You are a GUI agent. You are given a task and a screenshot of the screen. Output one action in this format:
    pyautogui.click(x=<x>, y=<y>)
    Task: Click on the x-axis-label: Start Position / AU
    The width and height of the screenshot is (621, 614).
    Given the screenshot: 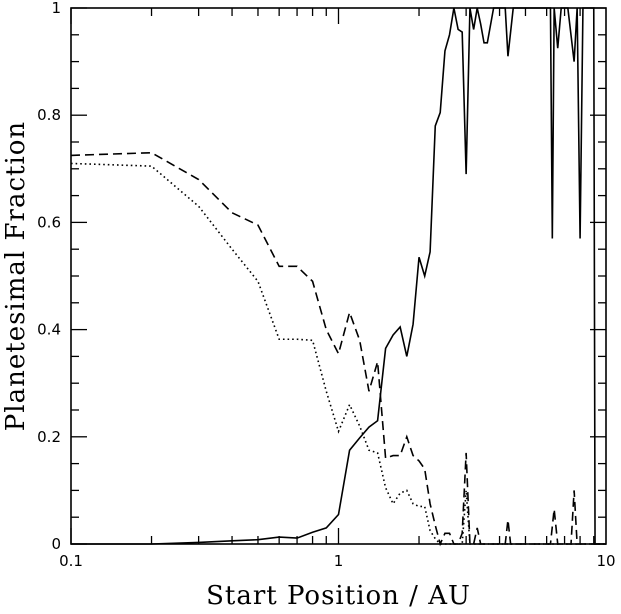 What is the action you would take?
    pyautogui.click(x=338, y=596)
    